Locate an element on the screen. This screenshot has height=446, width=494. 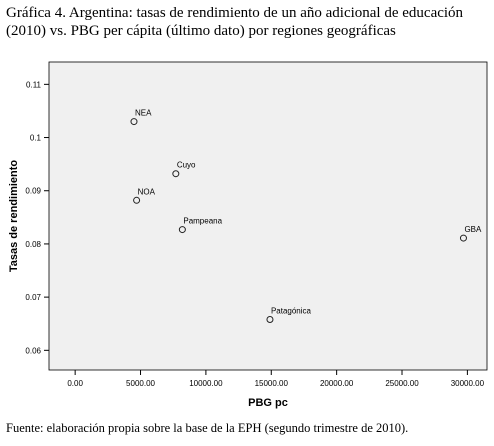
point-label: Cuyo is located at coordinates (186, 165).